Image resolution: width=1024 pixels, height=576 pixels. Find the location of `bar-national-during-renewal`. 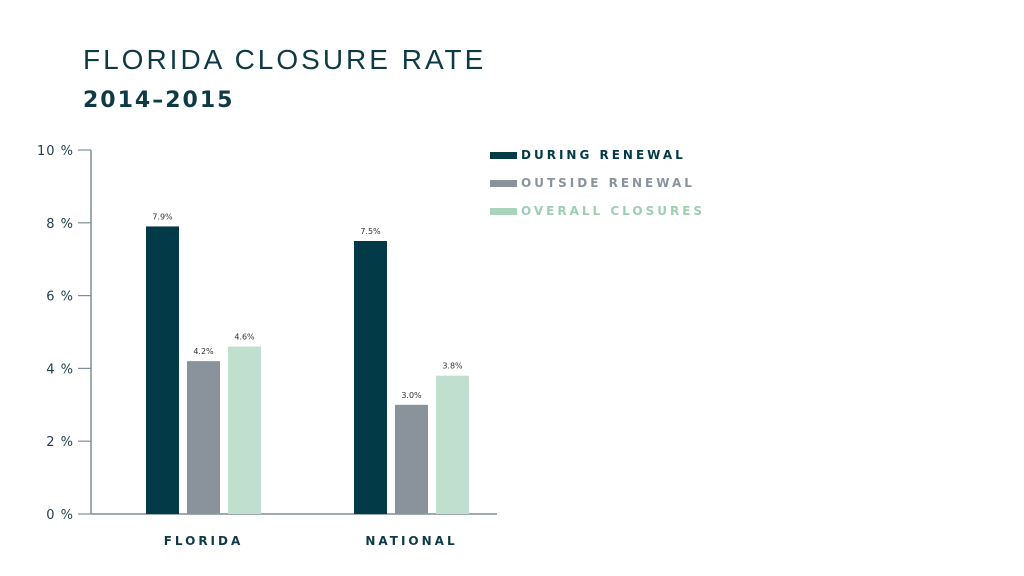

bar-national-during-renewal is located at coordinates (370, 377).